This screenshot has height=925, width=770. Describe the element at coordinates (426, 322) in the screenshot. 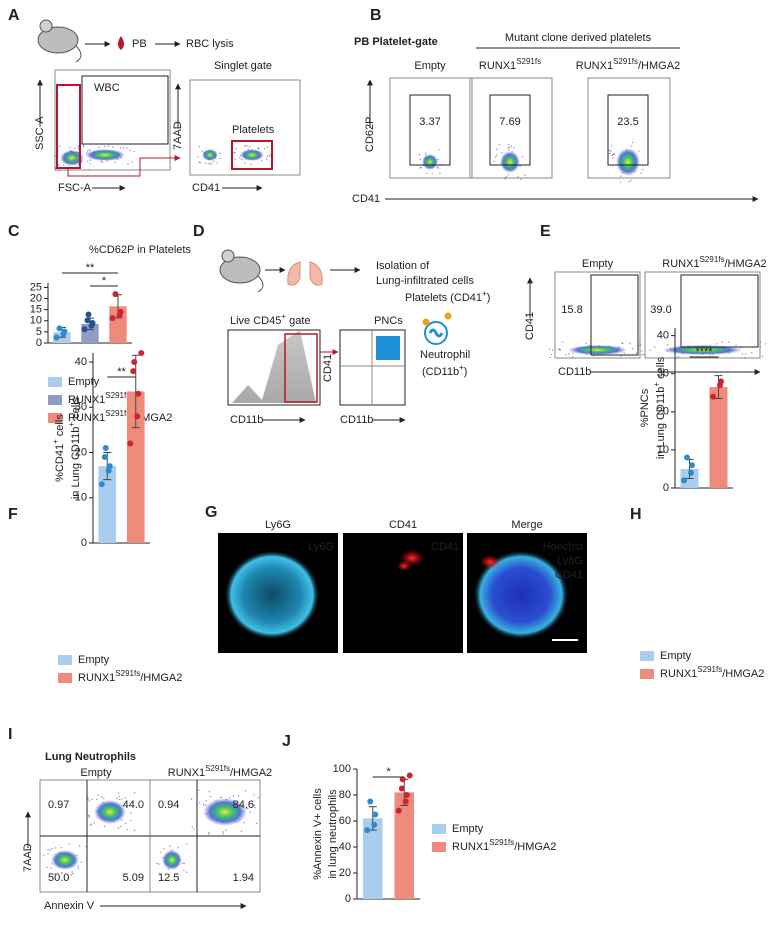

I see `platelet-icon` at that location.